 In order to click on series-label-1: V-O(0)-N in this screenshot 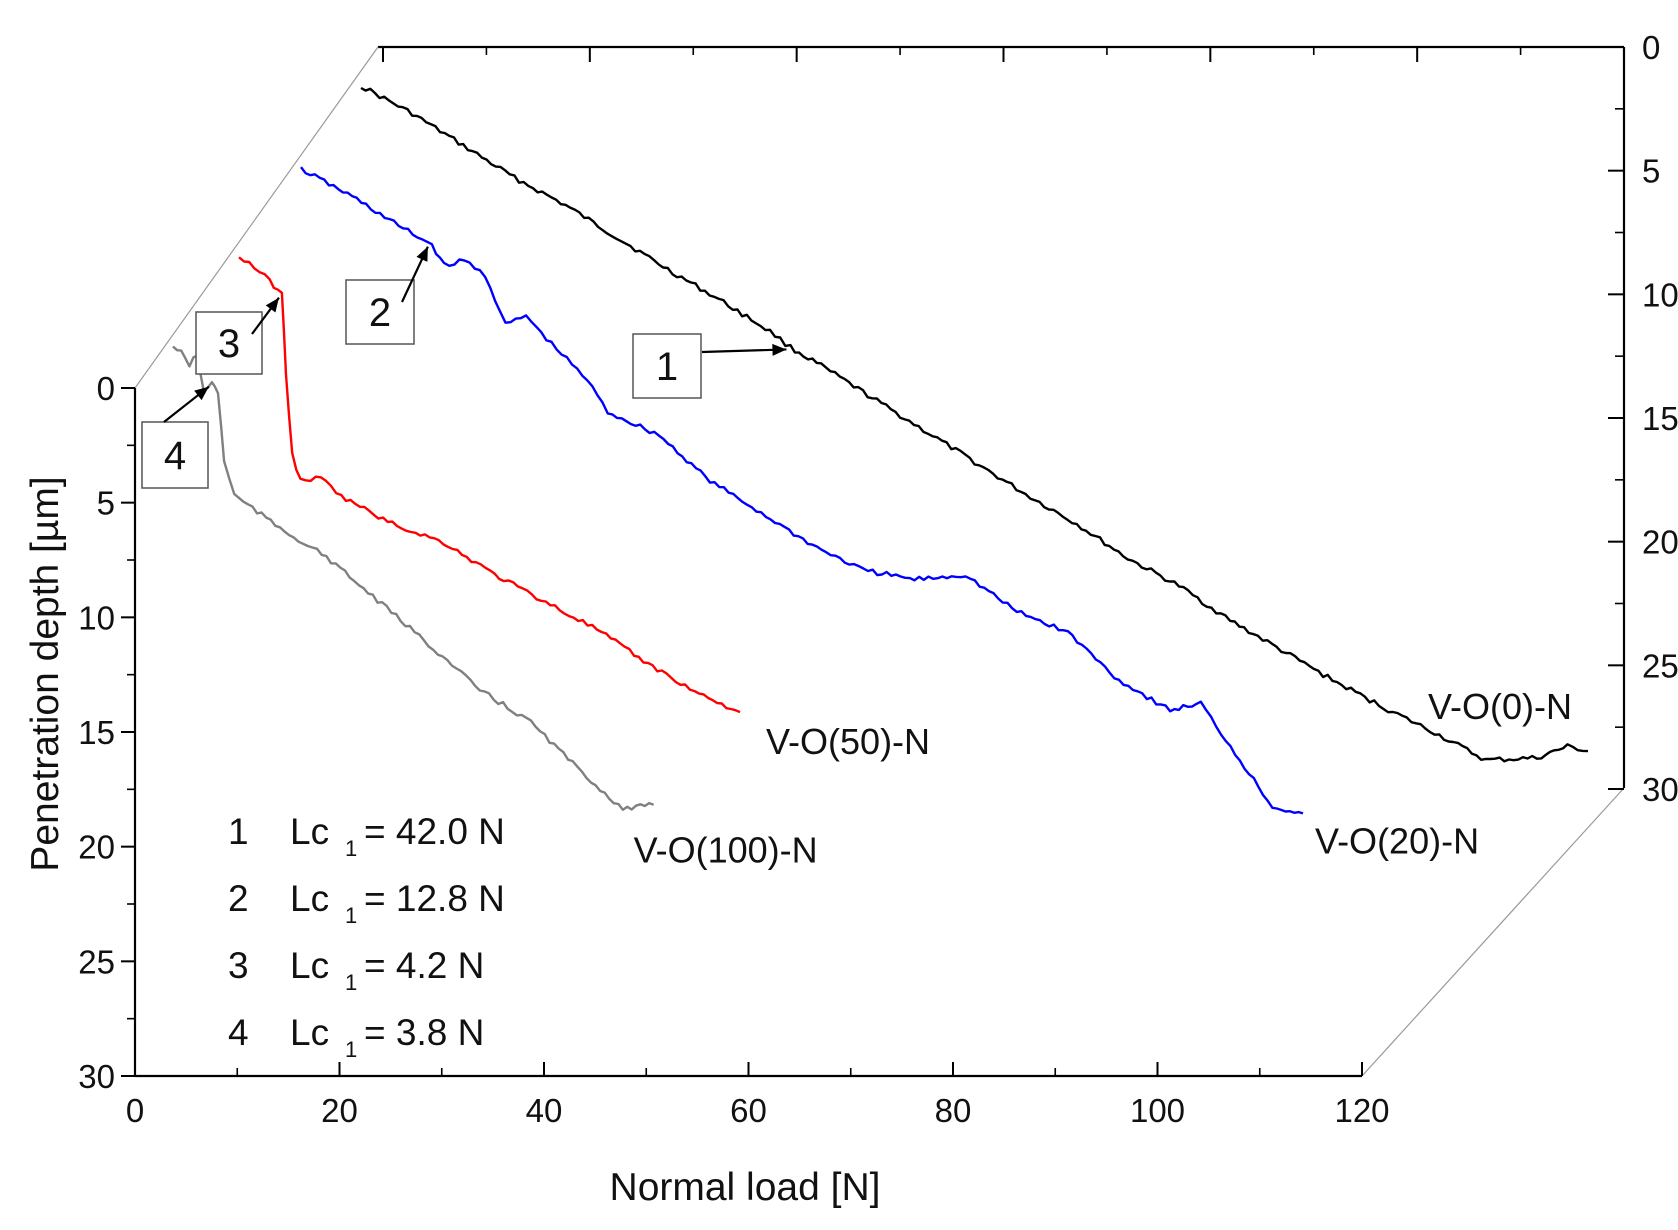, I will do `click(1500, 706)`.